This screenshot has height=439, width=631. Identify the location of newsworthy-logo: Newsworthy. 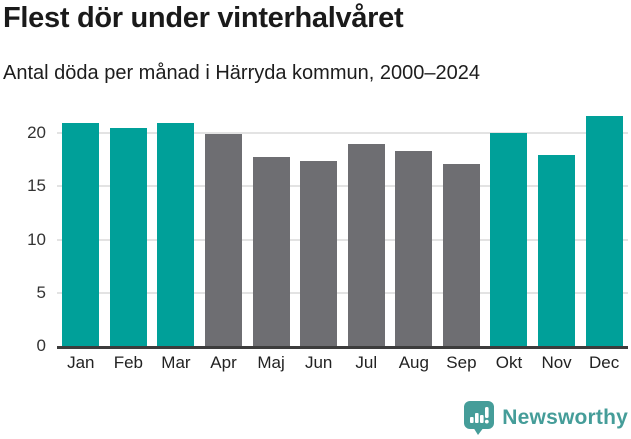
(545, 418).